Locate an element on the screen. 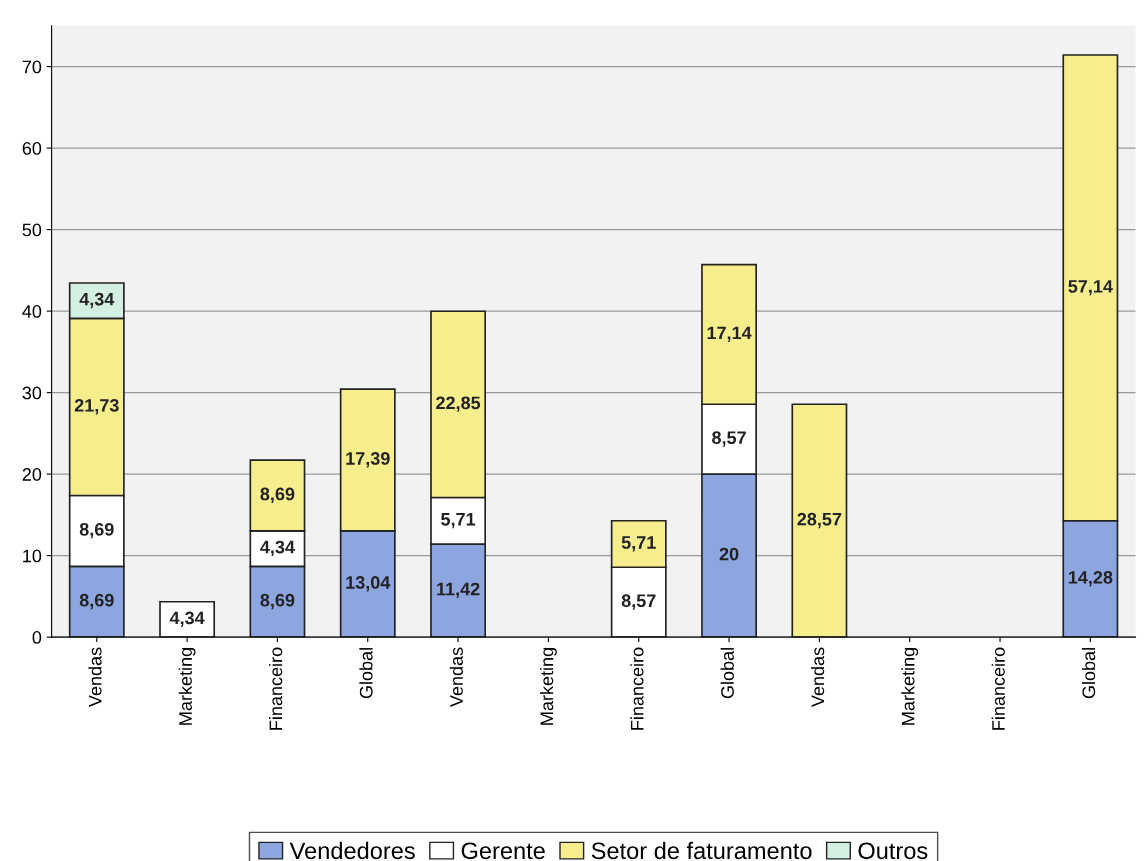  bar is located at coordinates (819, 520).